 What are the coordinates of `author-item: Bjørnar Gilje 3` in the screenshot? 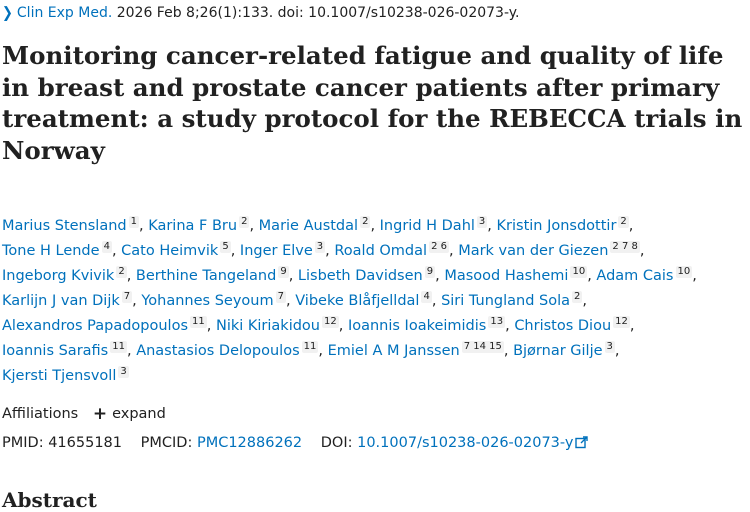 It's located at (564, 350).